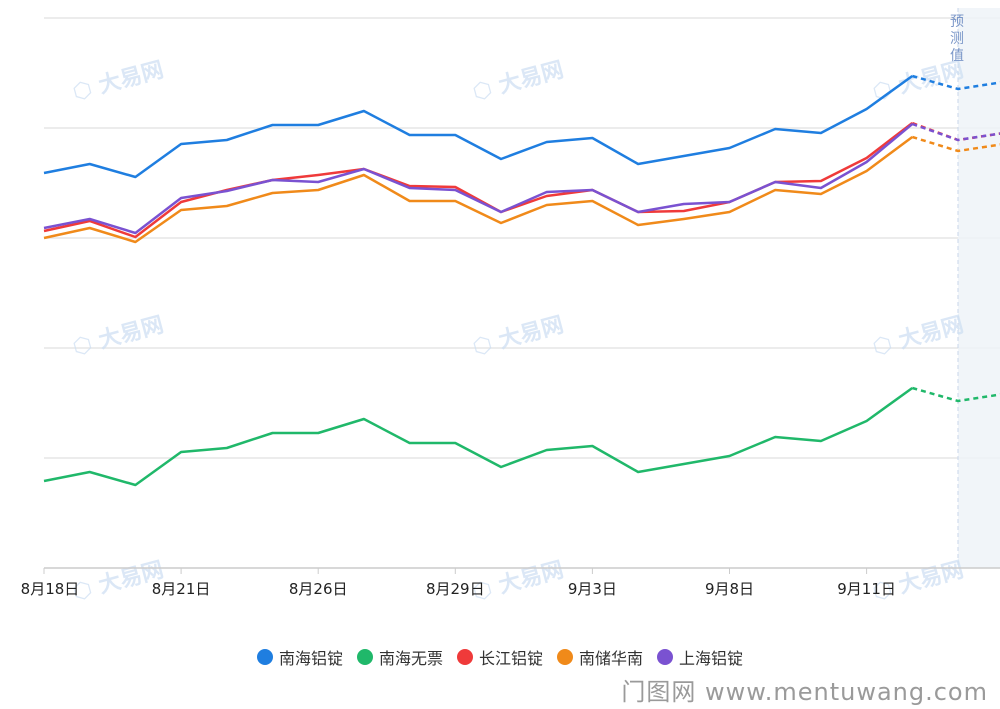 The width and height of the screenshot is (1000, 709). What do you see at coordinates (866, 589) in the screenshot?
I see `x-tick-label-6: 9月11日` at bounding box center [866, 589].